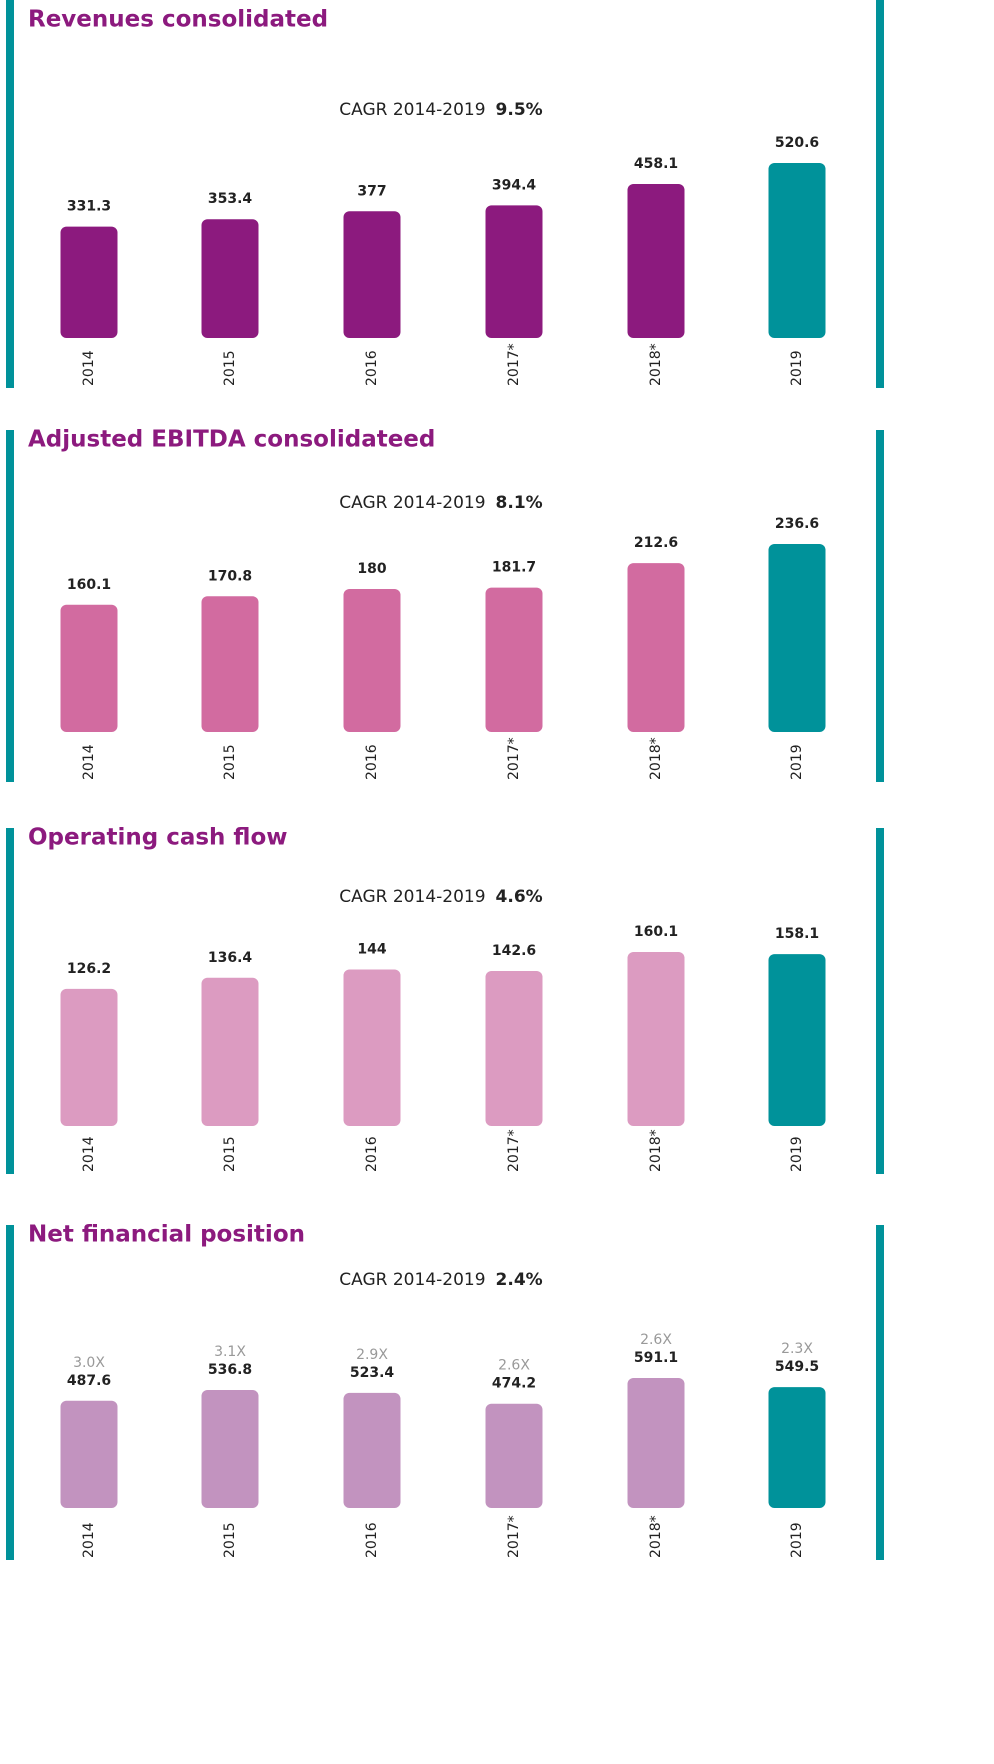 This screenshot has width=994, height=1764. What do you see at coordinates (89, 1363) in the screenshot?
I see `secondary-label: 3.0X` at bounding box center [89, 1363].